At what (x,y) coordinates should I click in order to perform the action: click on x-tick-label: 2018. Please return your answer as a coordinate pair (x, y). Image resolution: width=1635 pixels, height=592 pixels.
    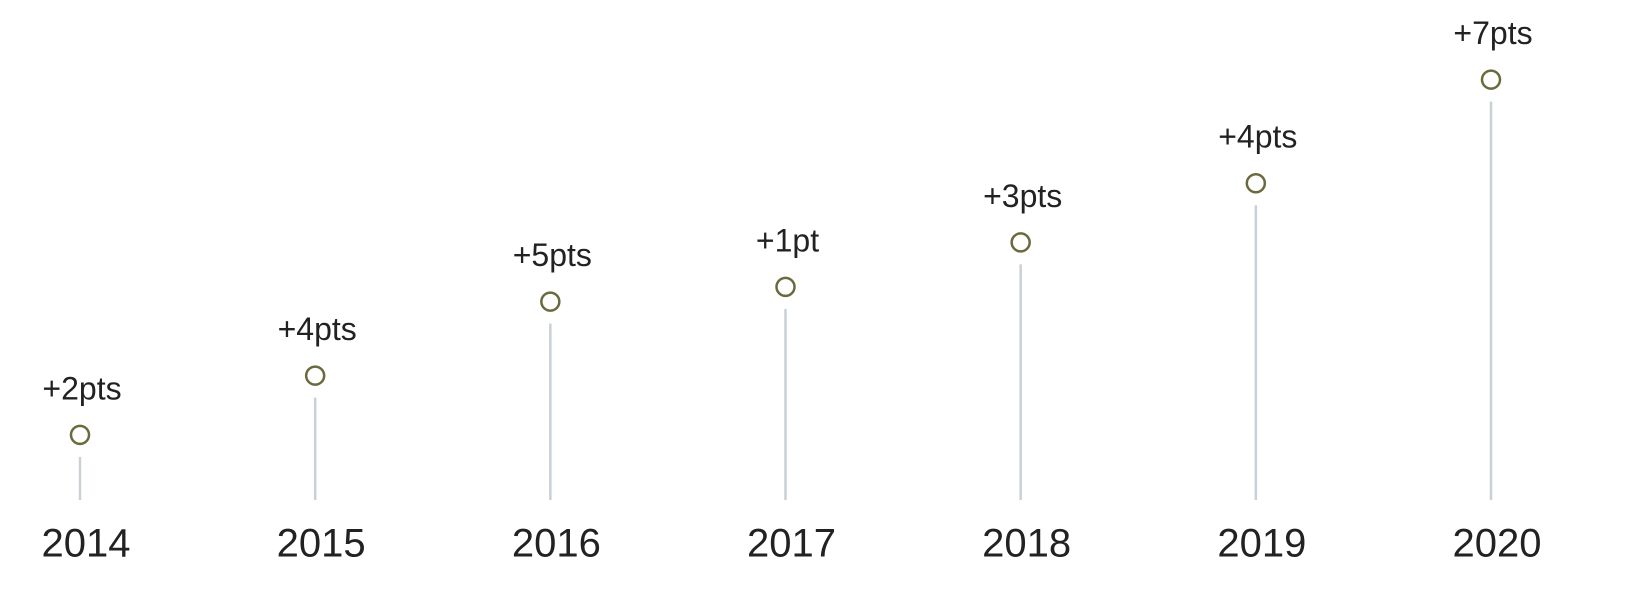
    Looking at the image, I should click on (1026, 544).